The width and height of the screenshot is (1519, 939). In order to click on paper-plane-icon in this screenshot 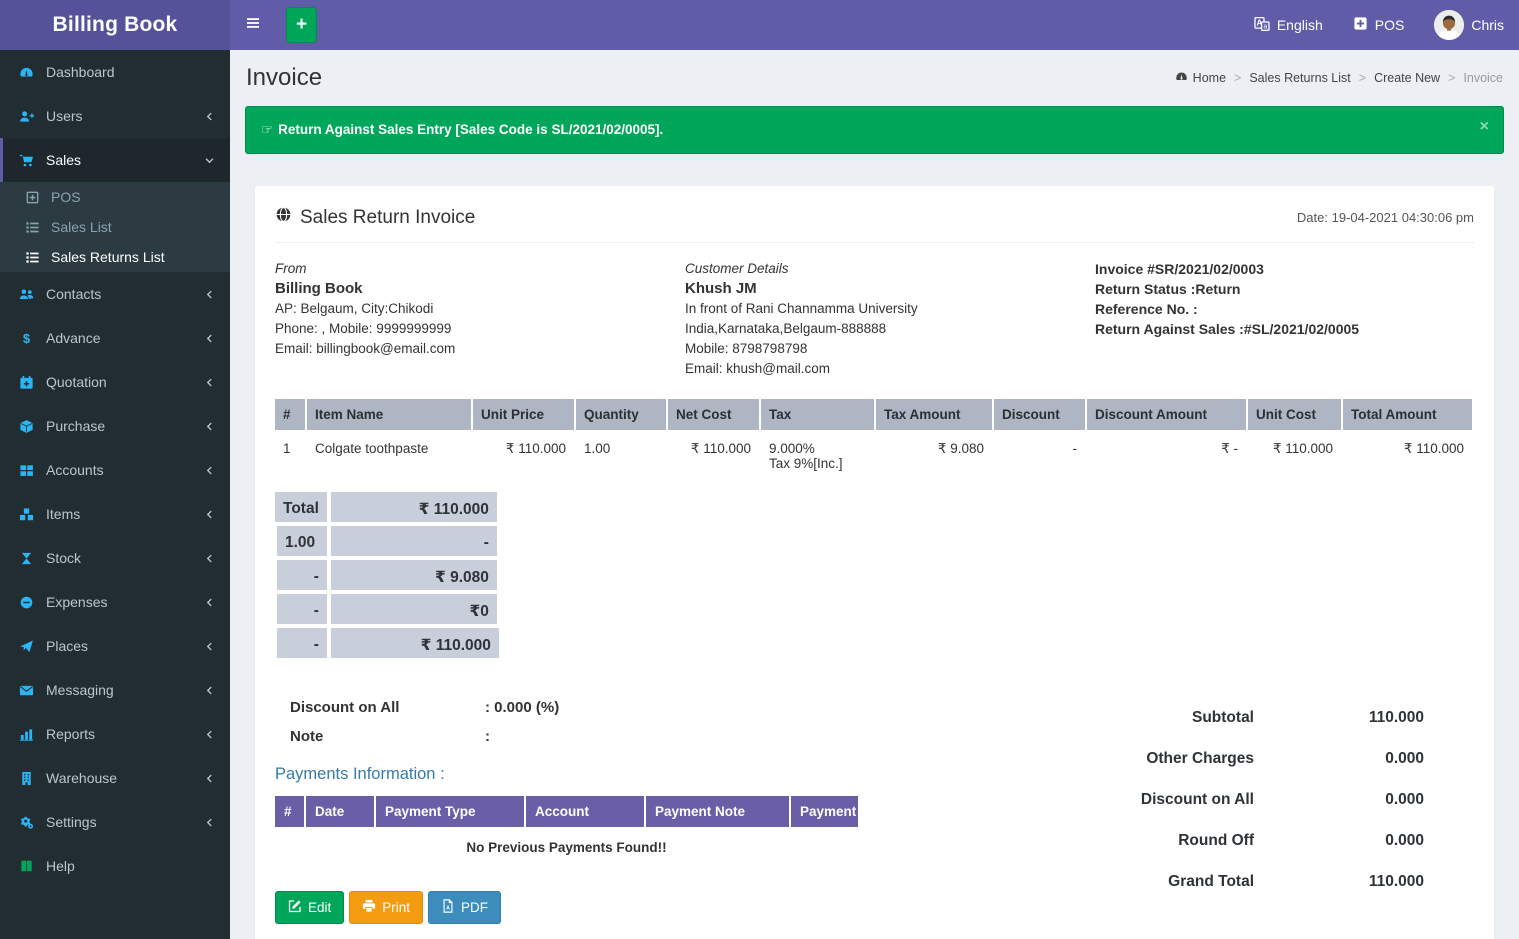, I will do `click(26, 646)`.